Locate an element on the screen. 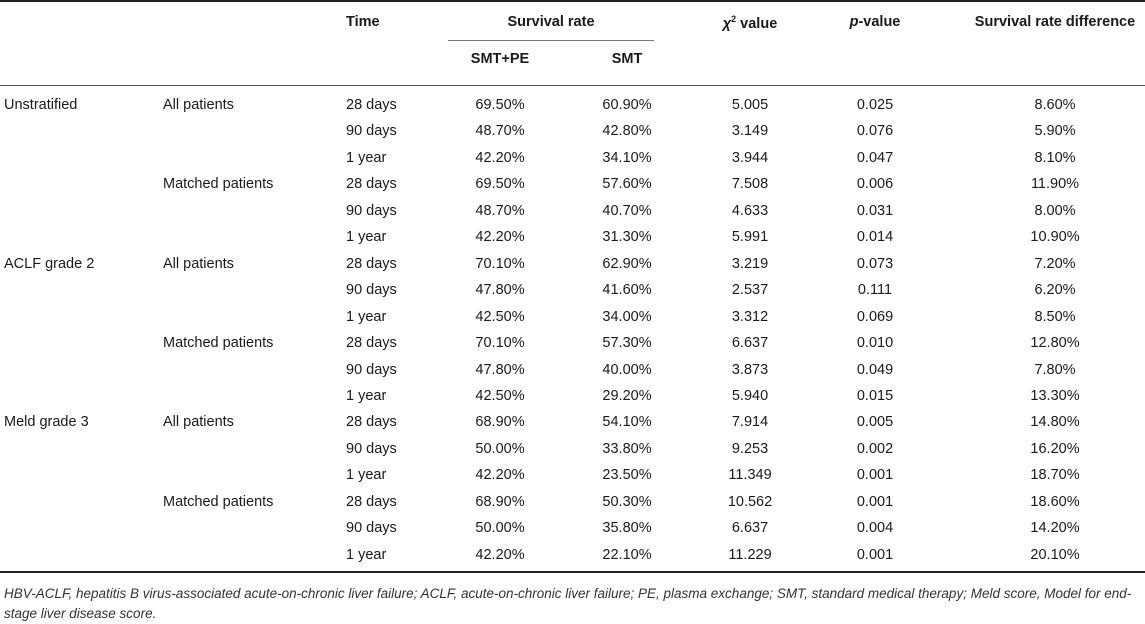  table-bottom-rule is located at coordinates (572, 572).